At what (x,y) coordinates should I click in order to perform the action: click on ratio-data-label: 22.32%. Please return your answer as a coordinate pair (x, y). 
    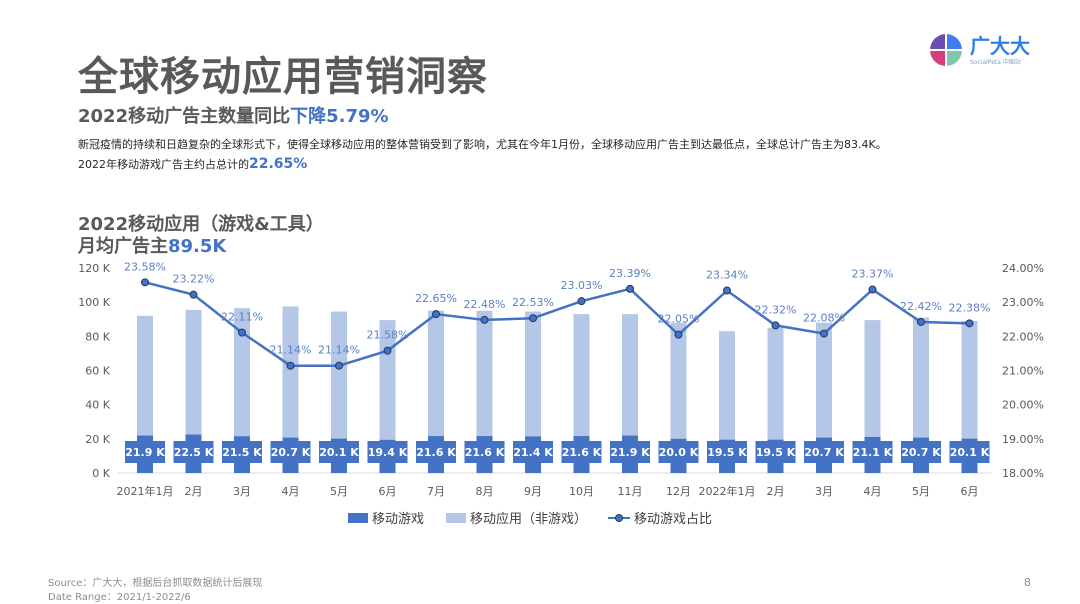
    Looking at the image, I should click on (776, 309).